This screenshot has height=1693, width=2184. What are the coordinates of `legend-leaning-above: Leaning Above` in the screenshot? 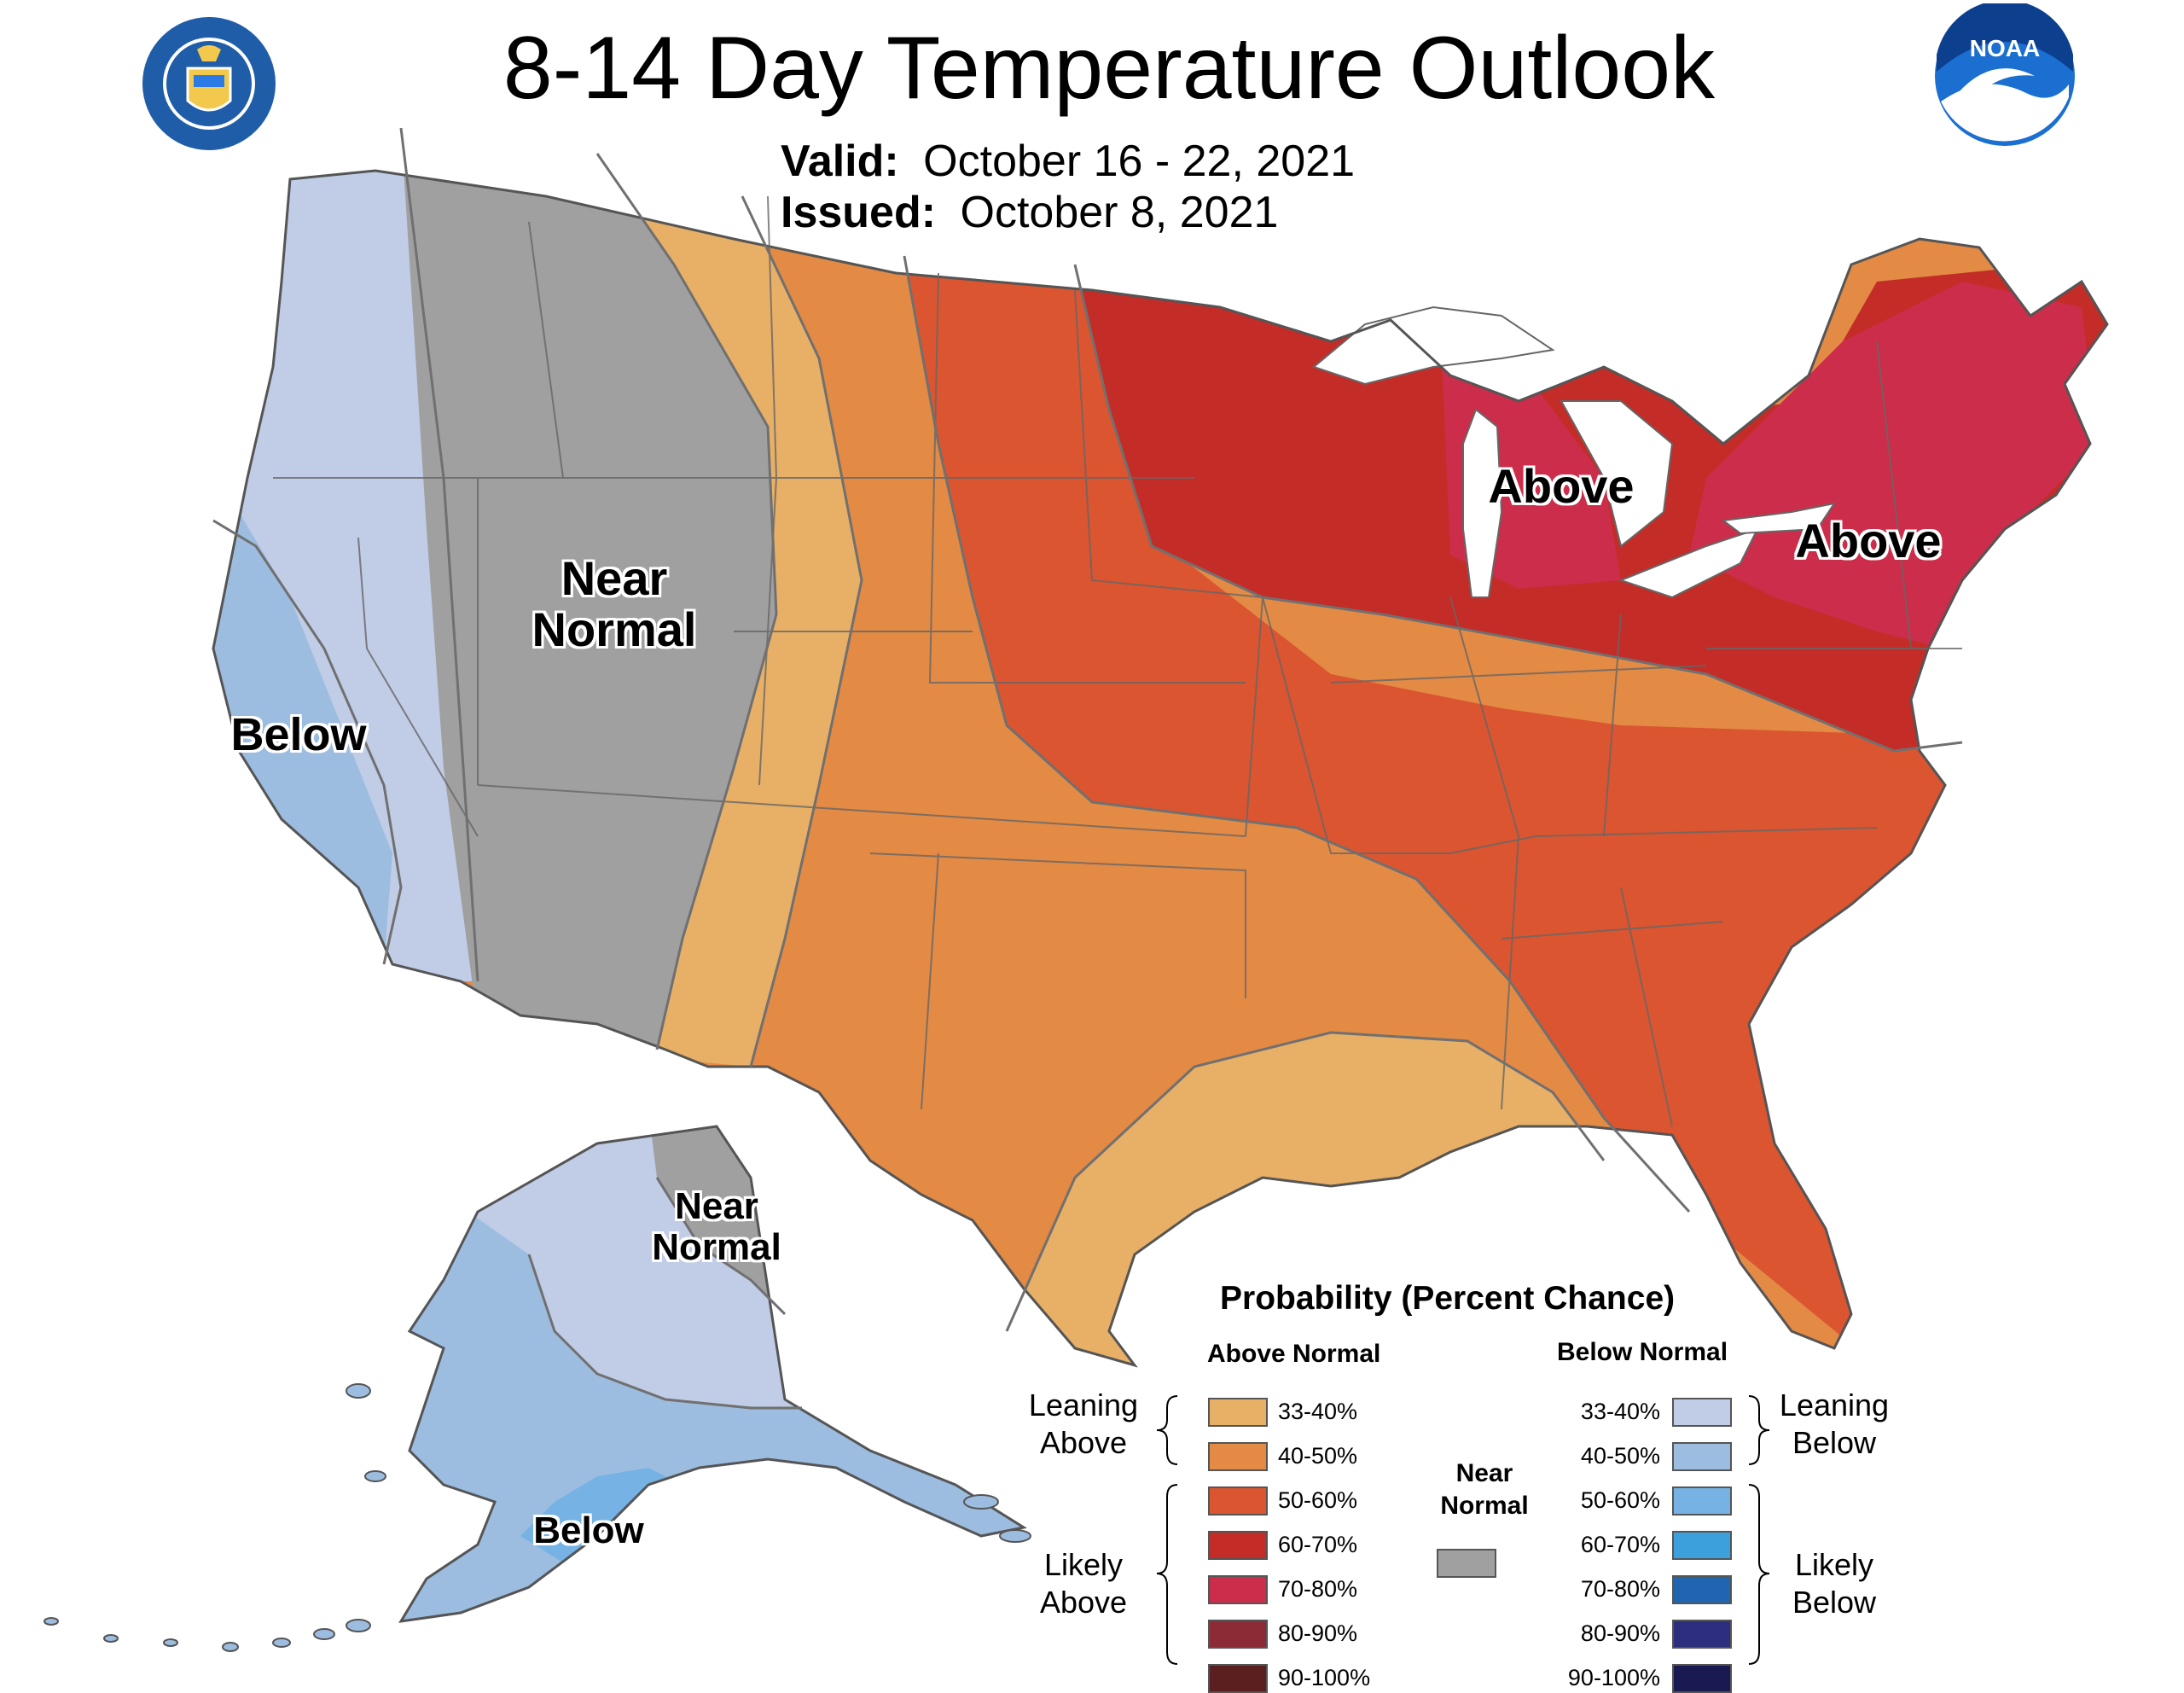 It's located at (1084, 1424).